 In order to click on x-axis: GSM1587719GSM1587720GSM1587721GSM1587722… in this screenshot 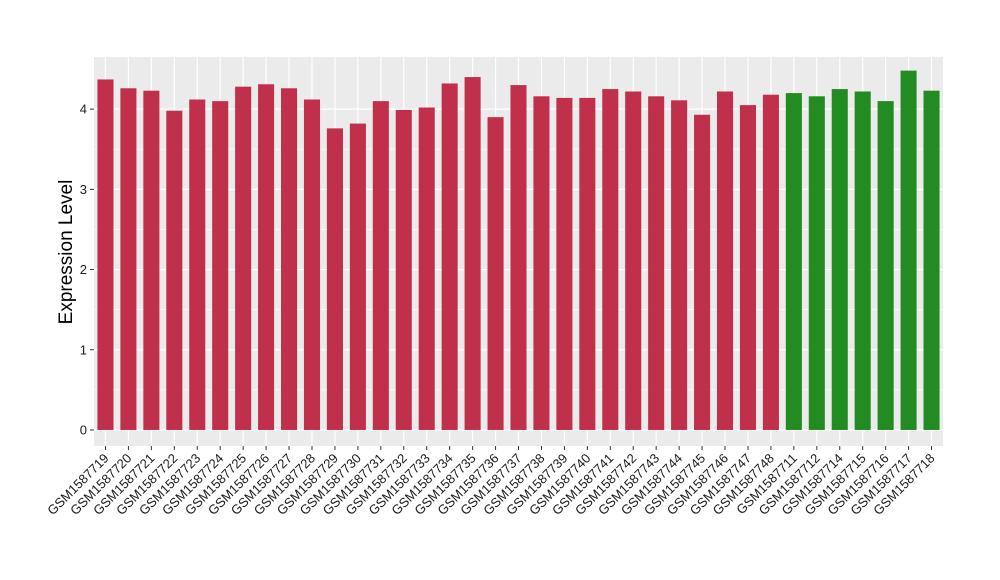, I will do `click(491, 482)`.